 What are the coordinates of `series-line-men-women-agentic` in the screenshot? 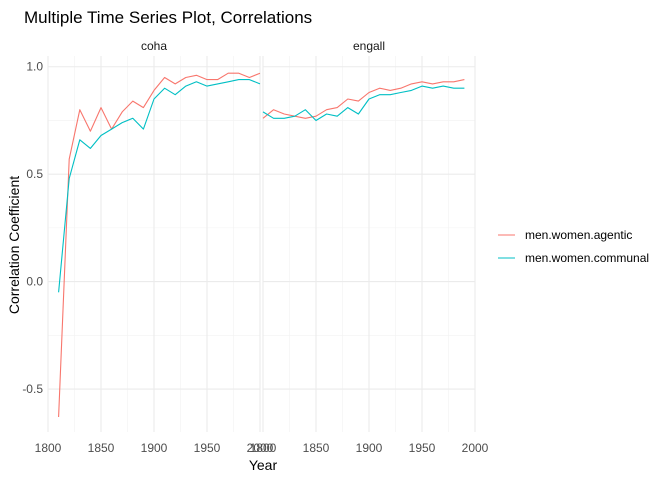 It's located at (363, 99).